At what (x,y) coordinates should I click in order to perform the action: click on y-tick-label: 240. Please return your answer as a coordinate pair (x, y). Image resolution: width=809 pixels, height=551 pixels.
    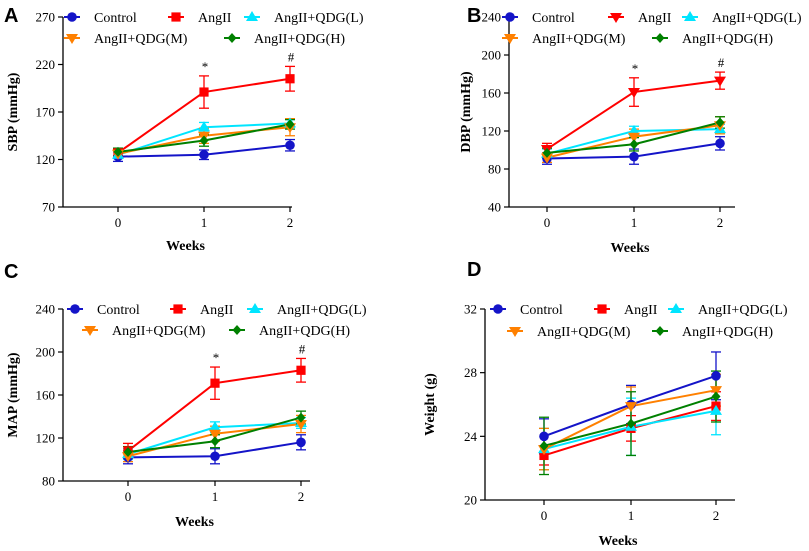
    Looking at the image, I should click on (492, 17).